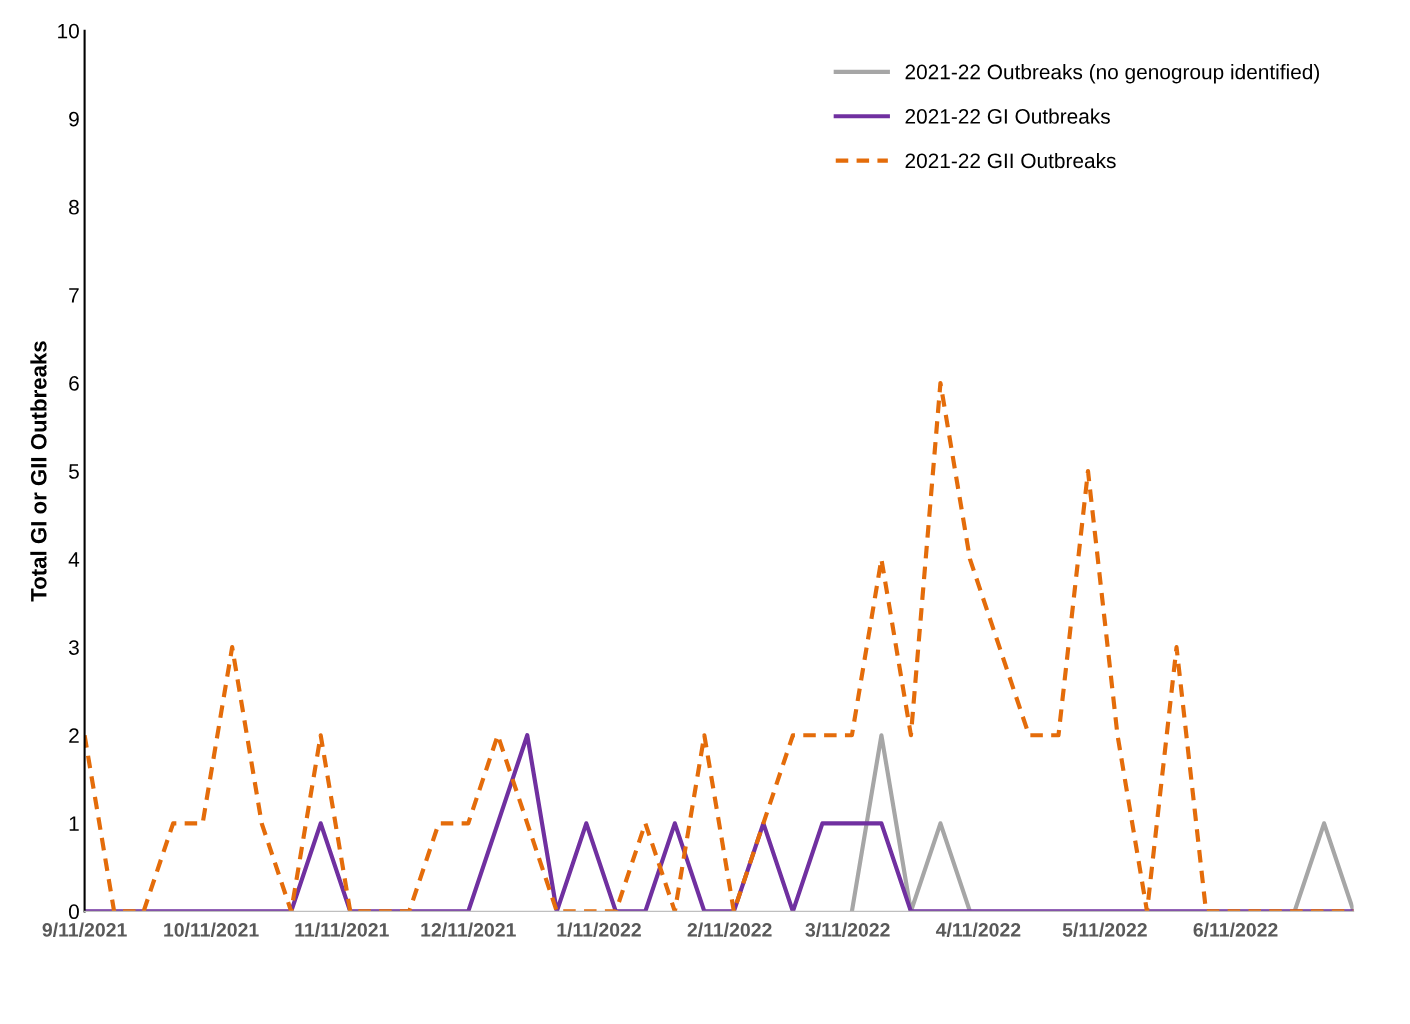 This screenshot has width=1410, height=1024. I want to click on x-tick-label: 3/11/2022, so click(847, 929).